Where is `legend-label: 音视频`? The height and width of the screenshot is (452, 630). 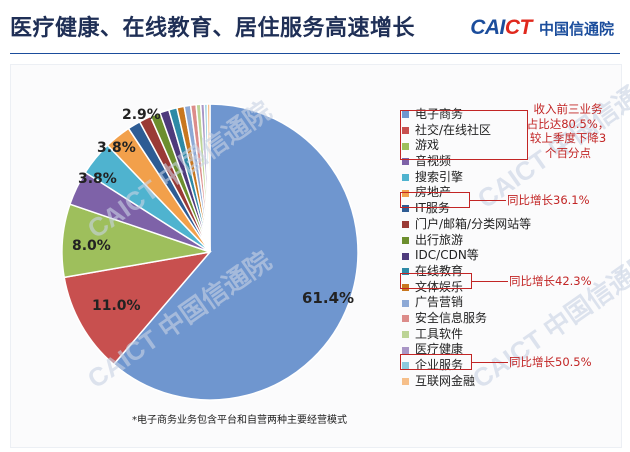 legend-label: 音视频 is located at coordinates (433, 161).